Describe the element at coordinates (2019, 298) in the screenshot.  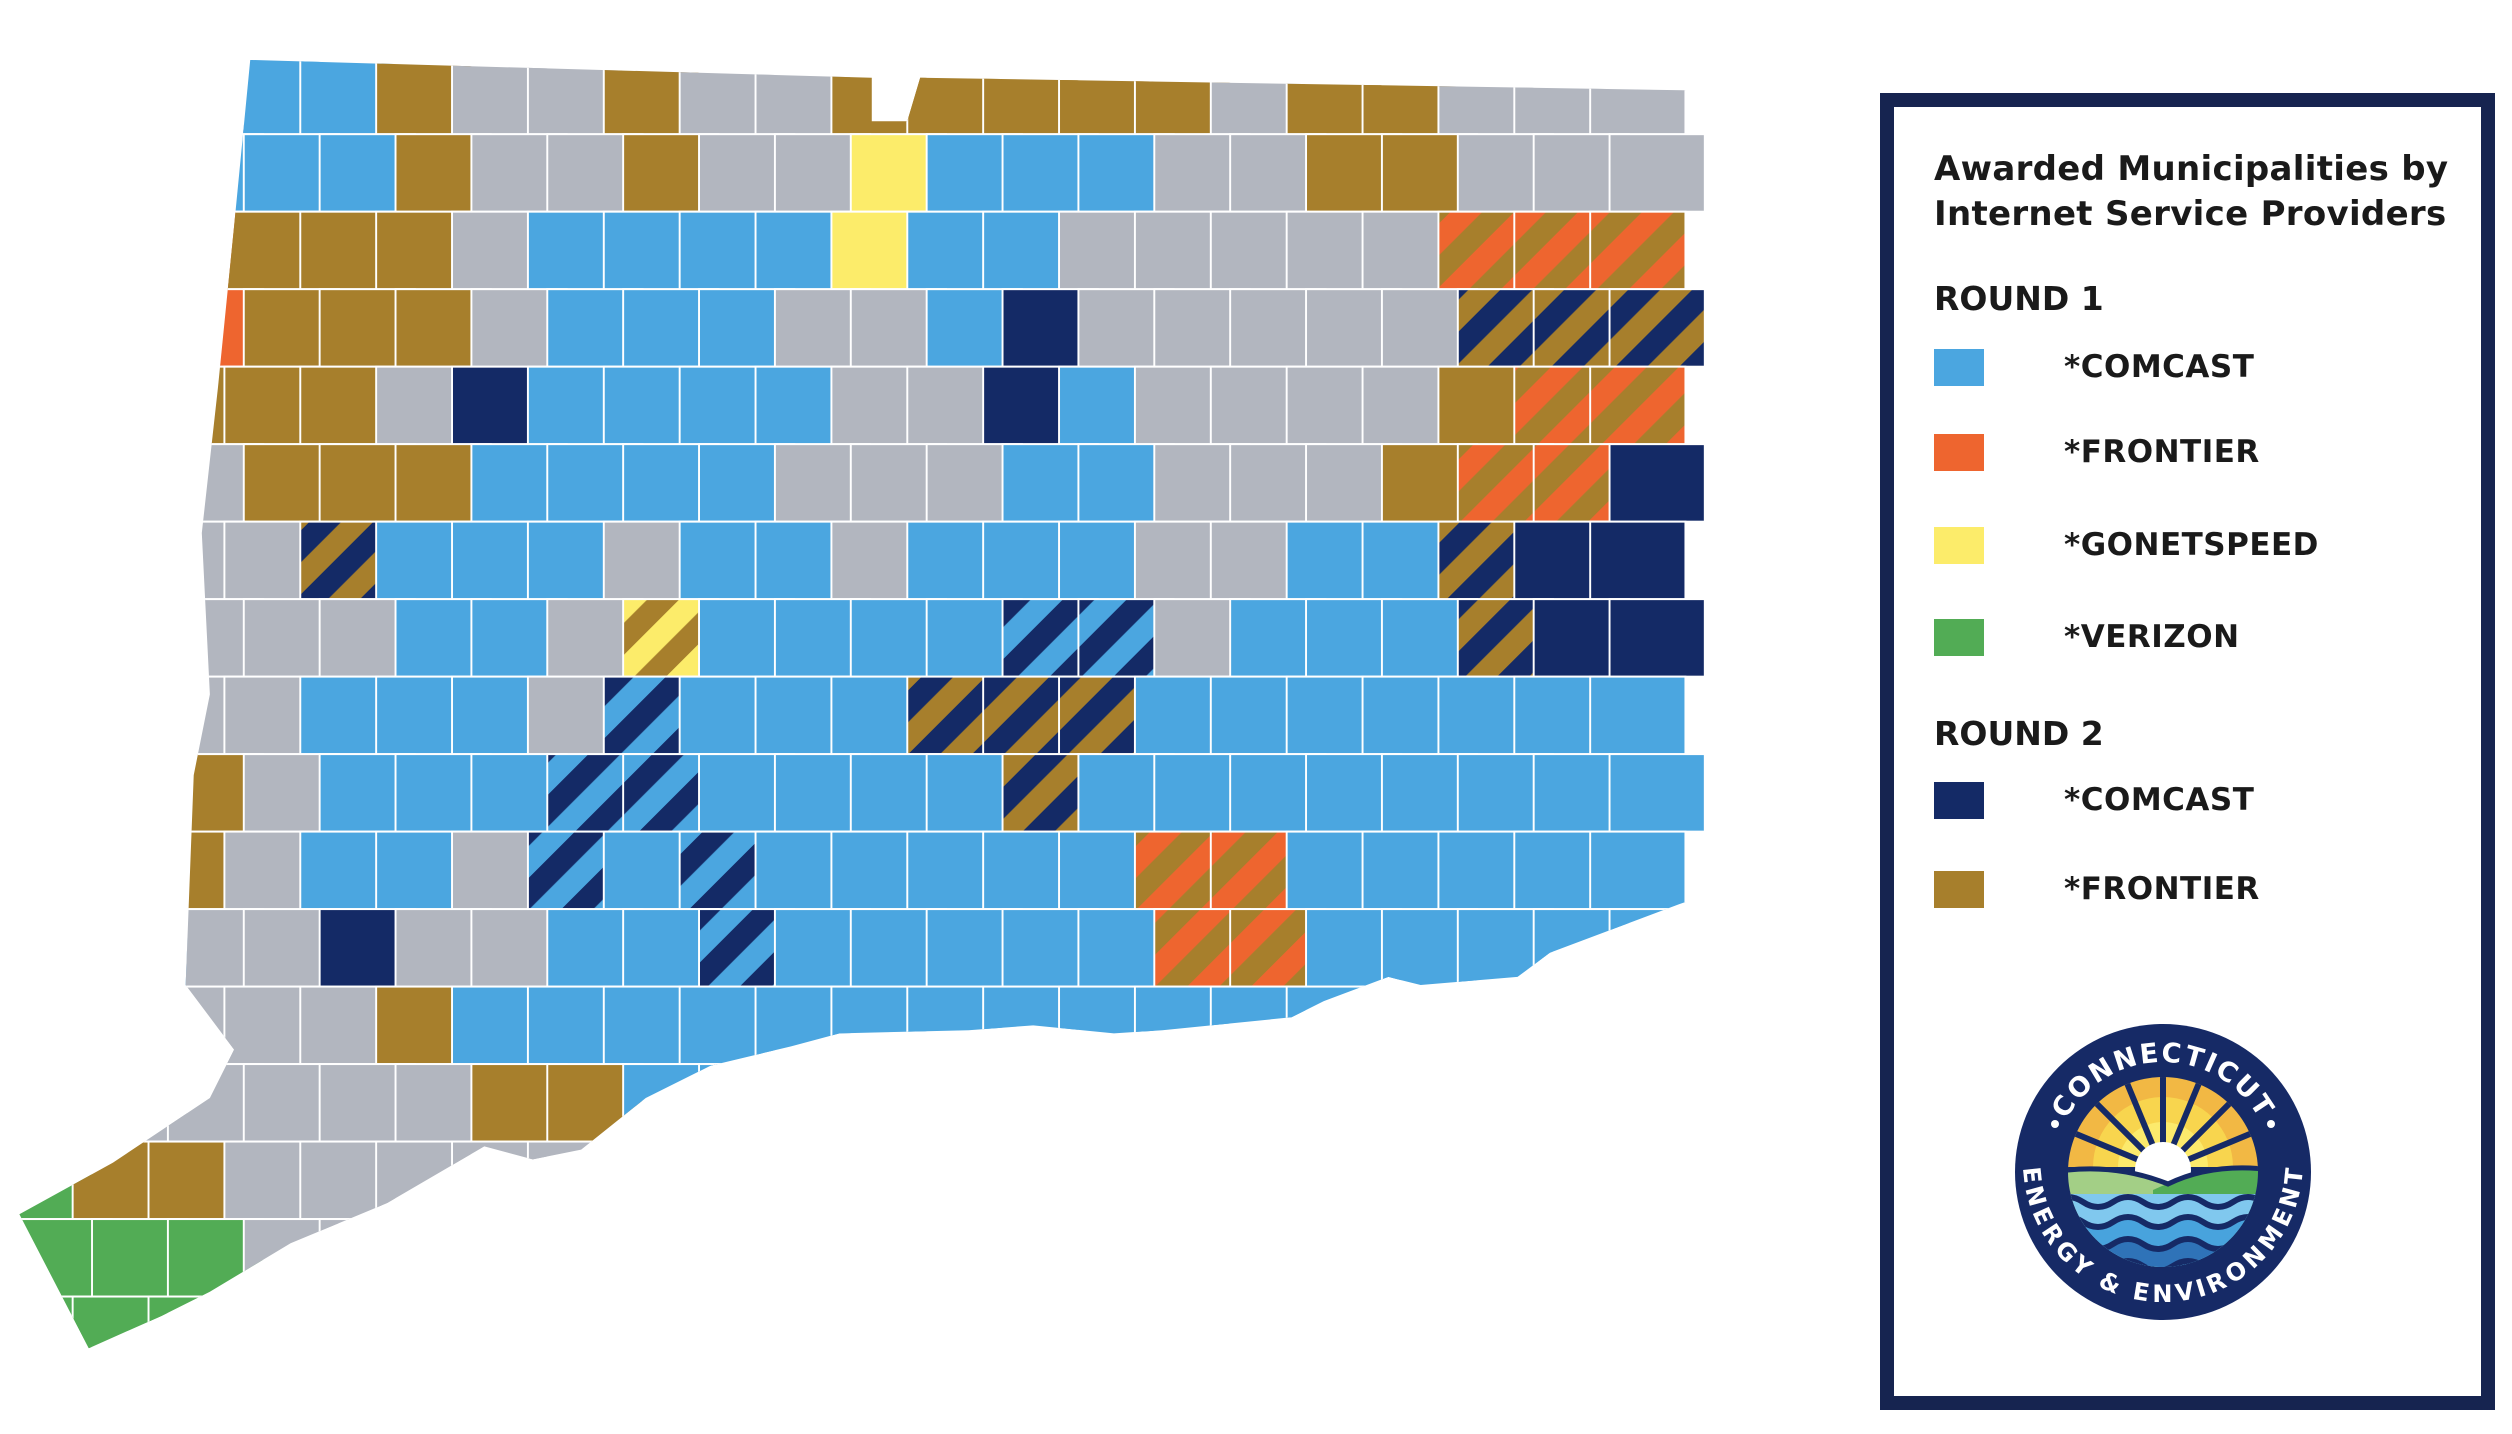
I see `round-1-heading: ROUND 1` at that location.